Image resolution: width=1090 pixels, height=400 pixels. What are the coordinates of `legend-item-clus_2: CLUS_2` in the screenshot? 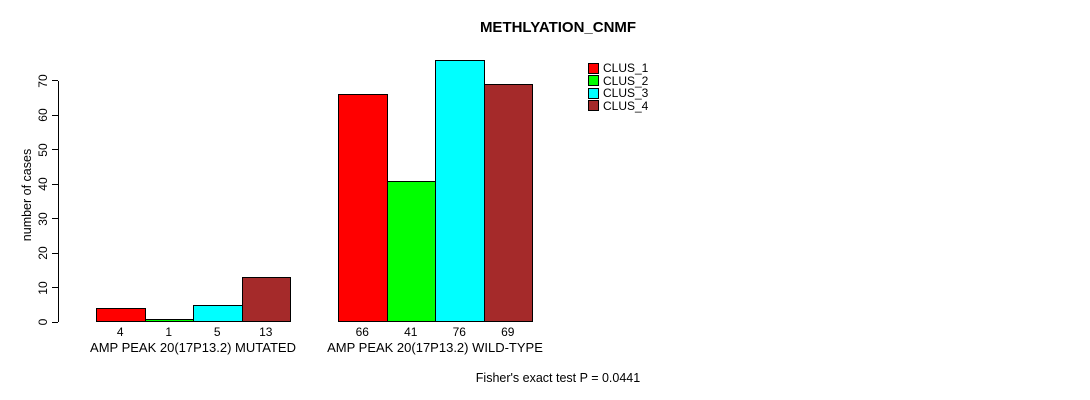 It's located at (618, 81).